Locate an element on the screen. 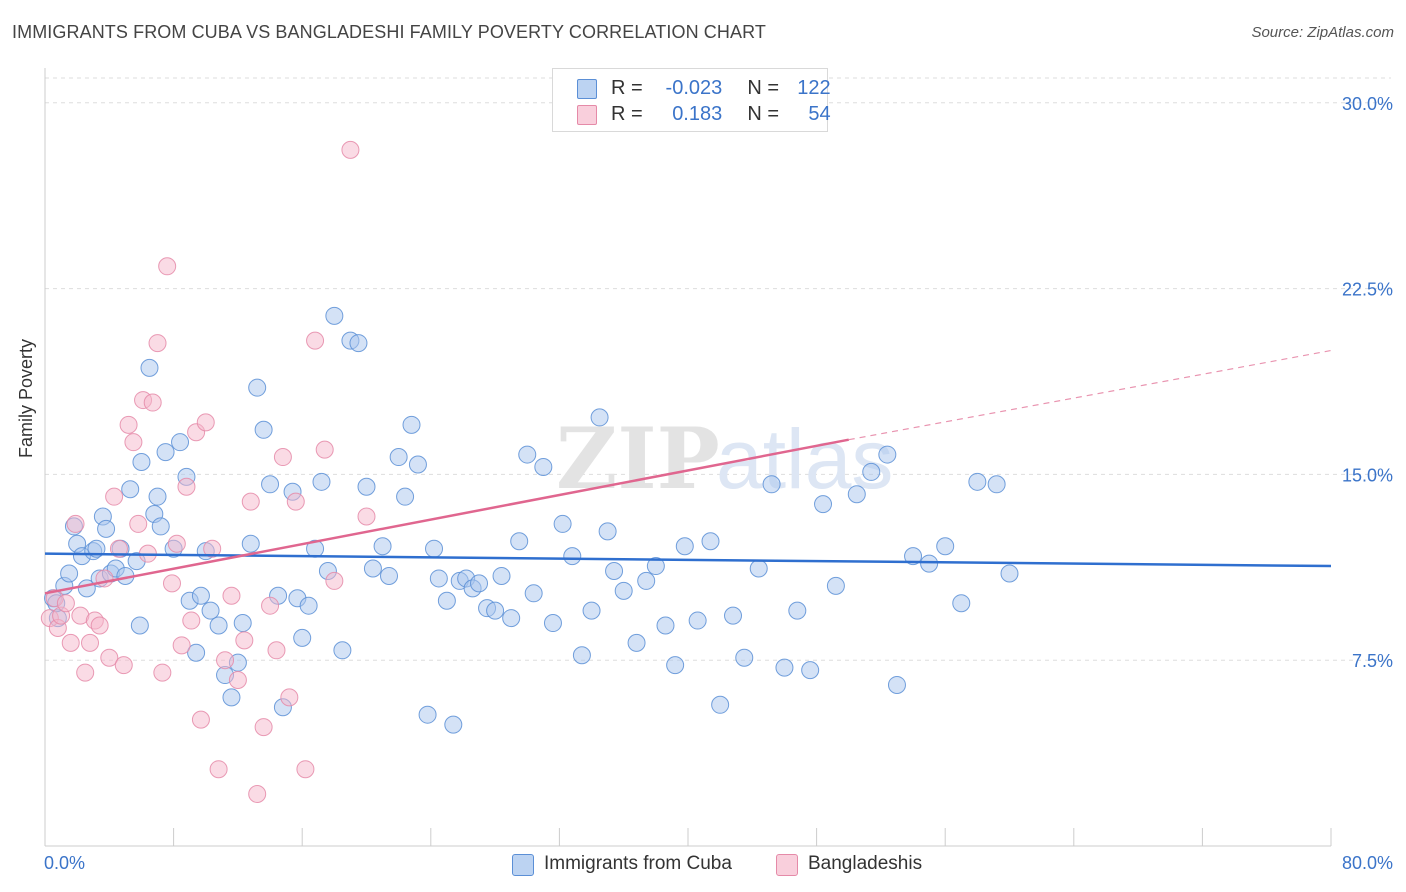 The image size is (1406, 892). bottom-legend-label-bangladeshi: Bangladeshis is located at coordinates (865, 863).